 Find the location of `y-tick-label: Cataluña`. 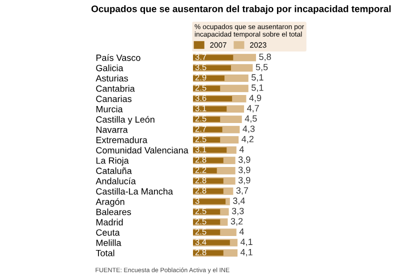

y-tick-label: Cataluña is located at coordinates (114, 170).